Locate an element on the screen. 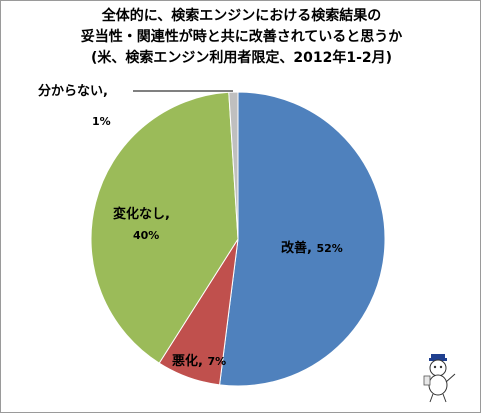 The image size is (483, 415). label-unknown-sep: , is located at coordinates (105, 91).